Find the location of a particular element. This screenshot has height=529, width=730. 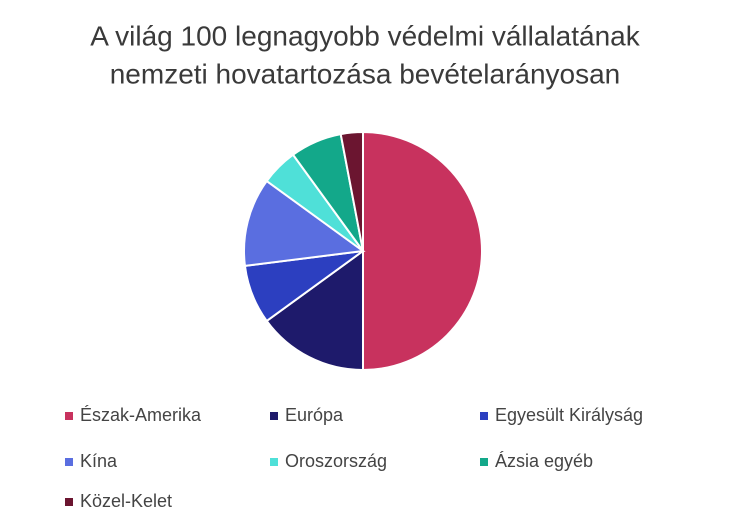

chart-title: nemzeti hovatartozása bevételarányosan is located at coordinates (365, 73).